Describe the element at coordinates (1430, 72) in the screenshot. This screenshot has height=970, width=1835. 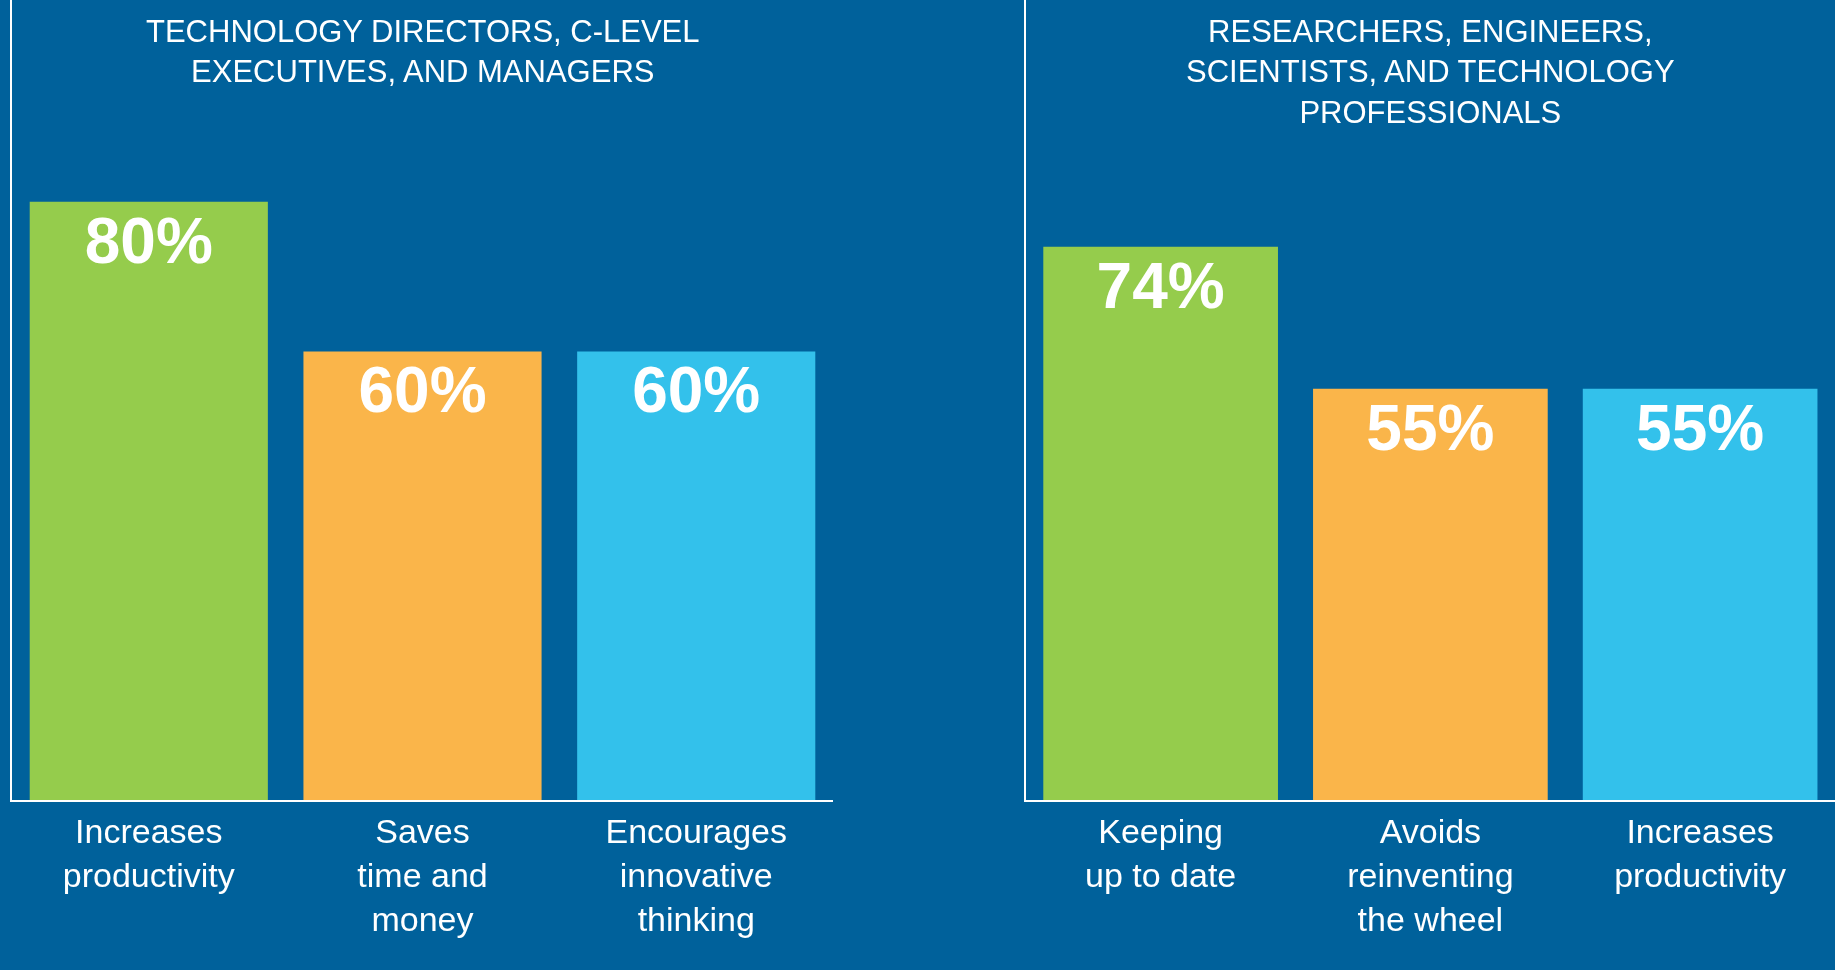
I see `text: RESEARCHERS, ENGINEERS, SCIENTISTS, AND TECHNOLOGY PROFESSIONALS` at that location.